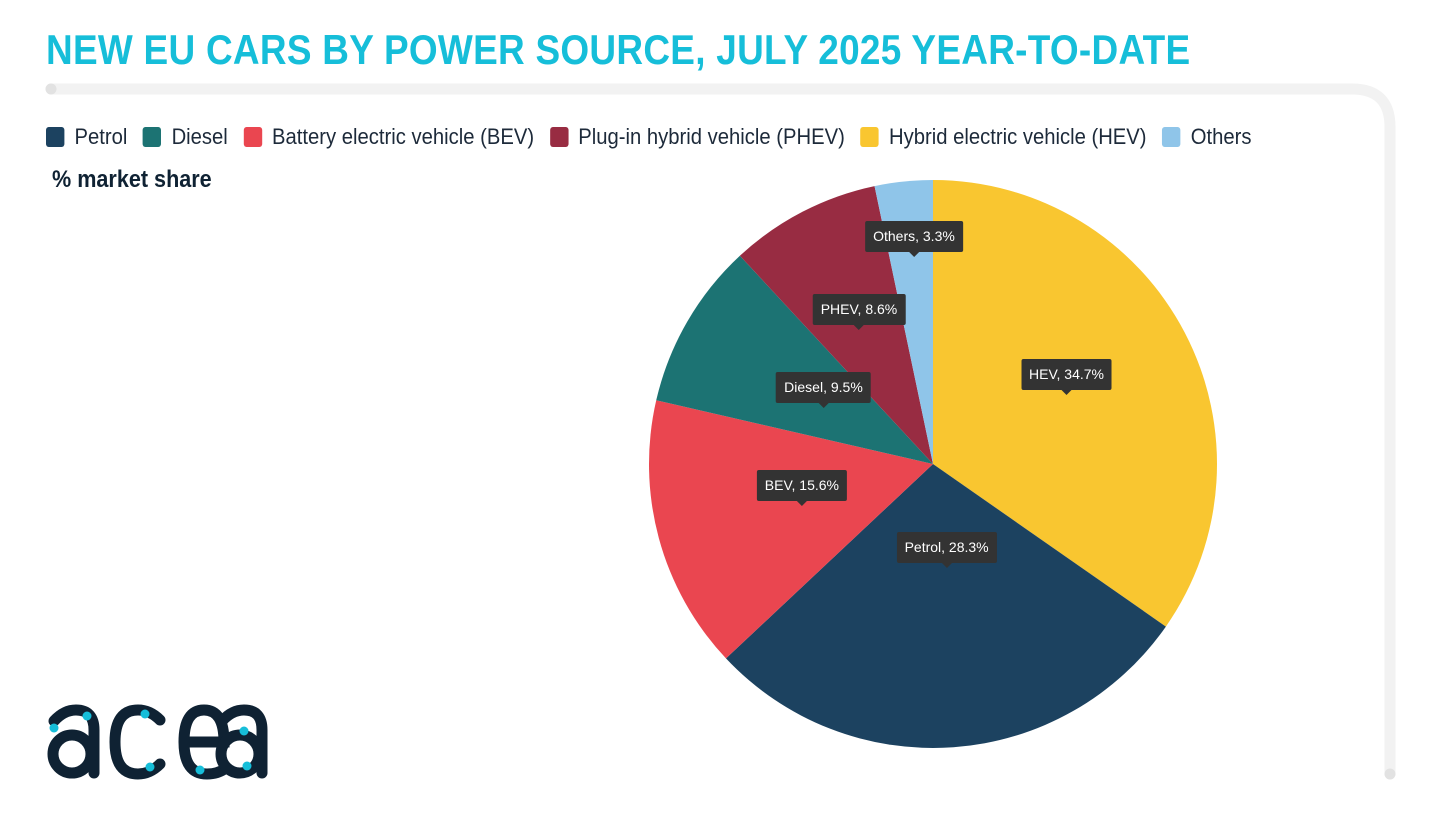 The width and height of the screenshot is (1450, 815). I want to click on pie-slice-bev, so click(790, 529).